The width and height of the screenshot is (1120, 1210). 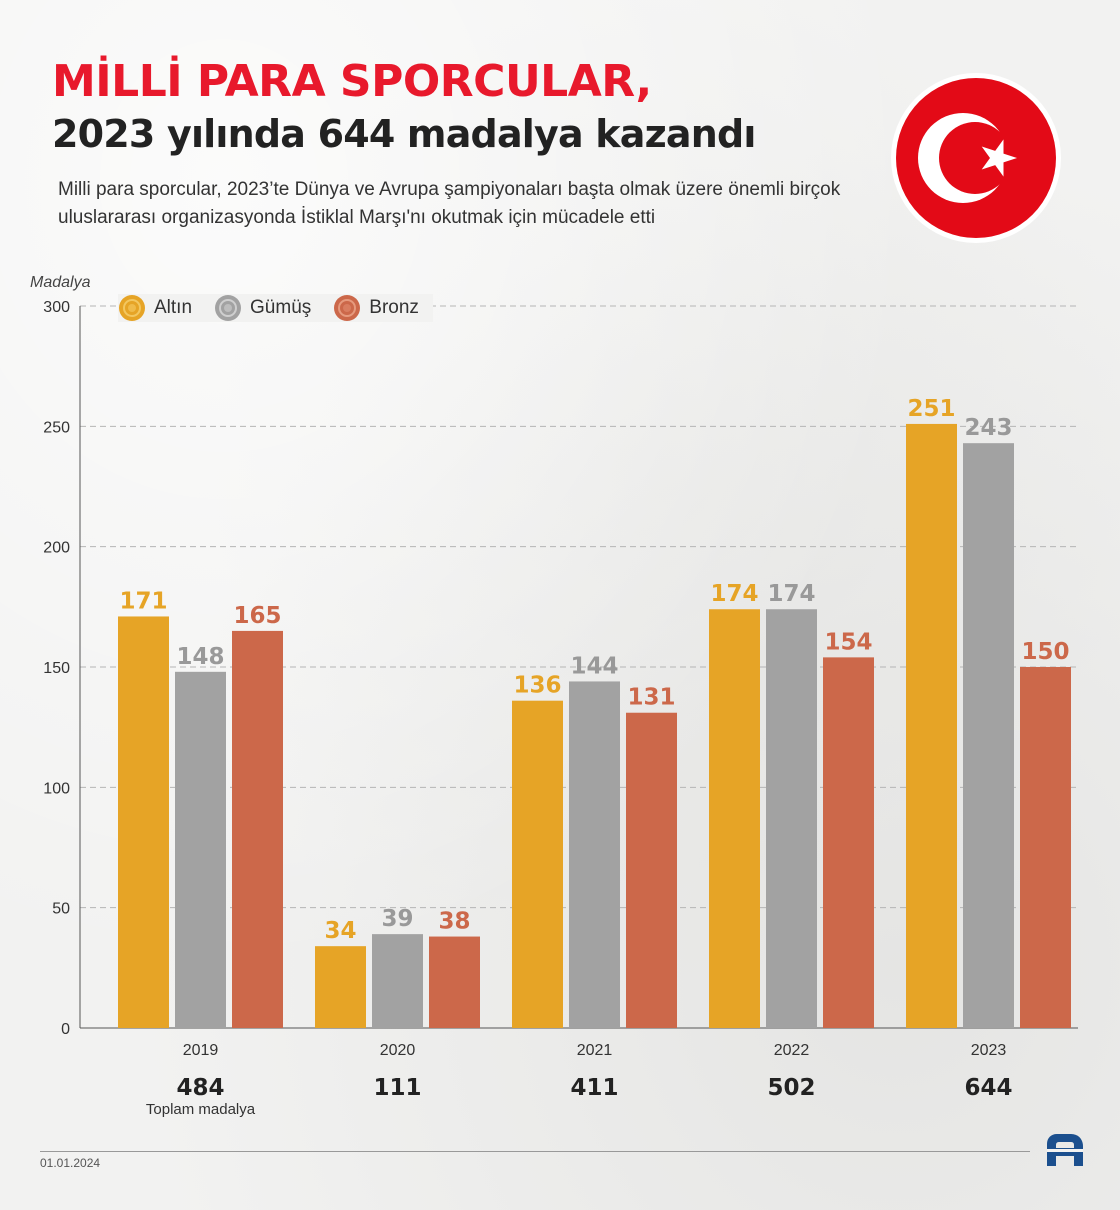 I want to click on x-tick-label: 2021, so click(x=595, y=1050).